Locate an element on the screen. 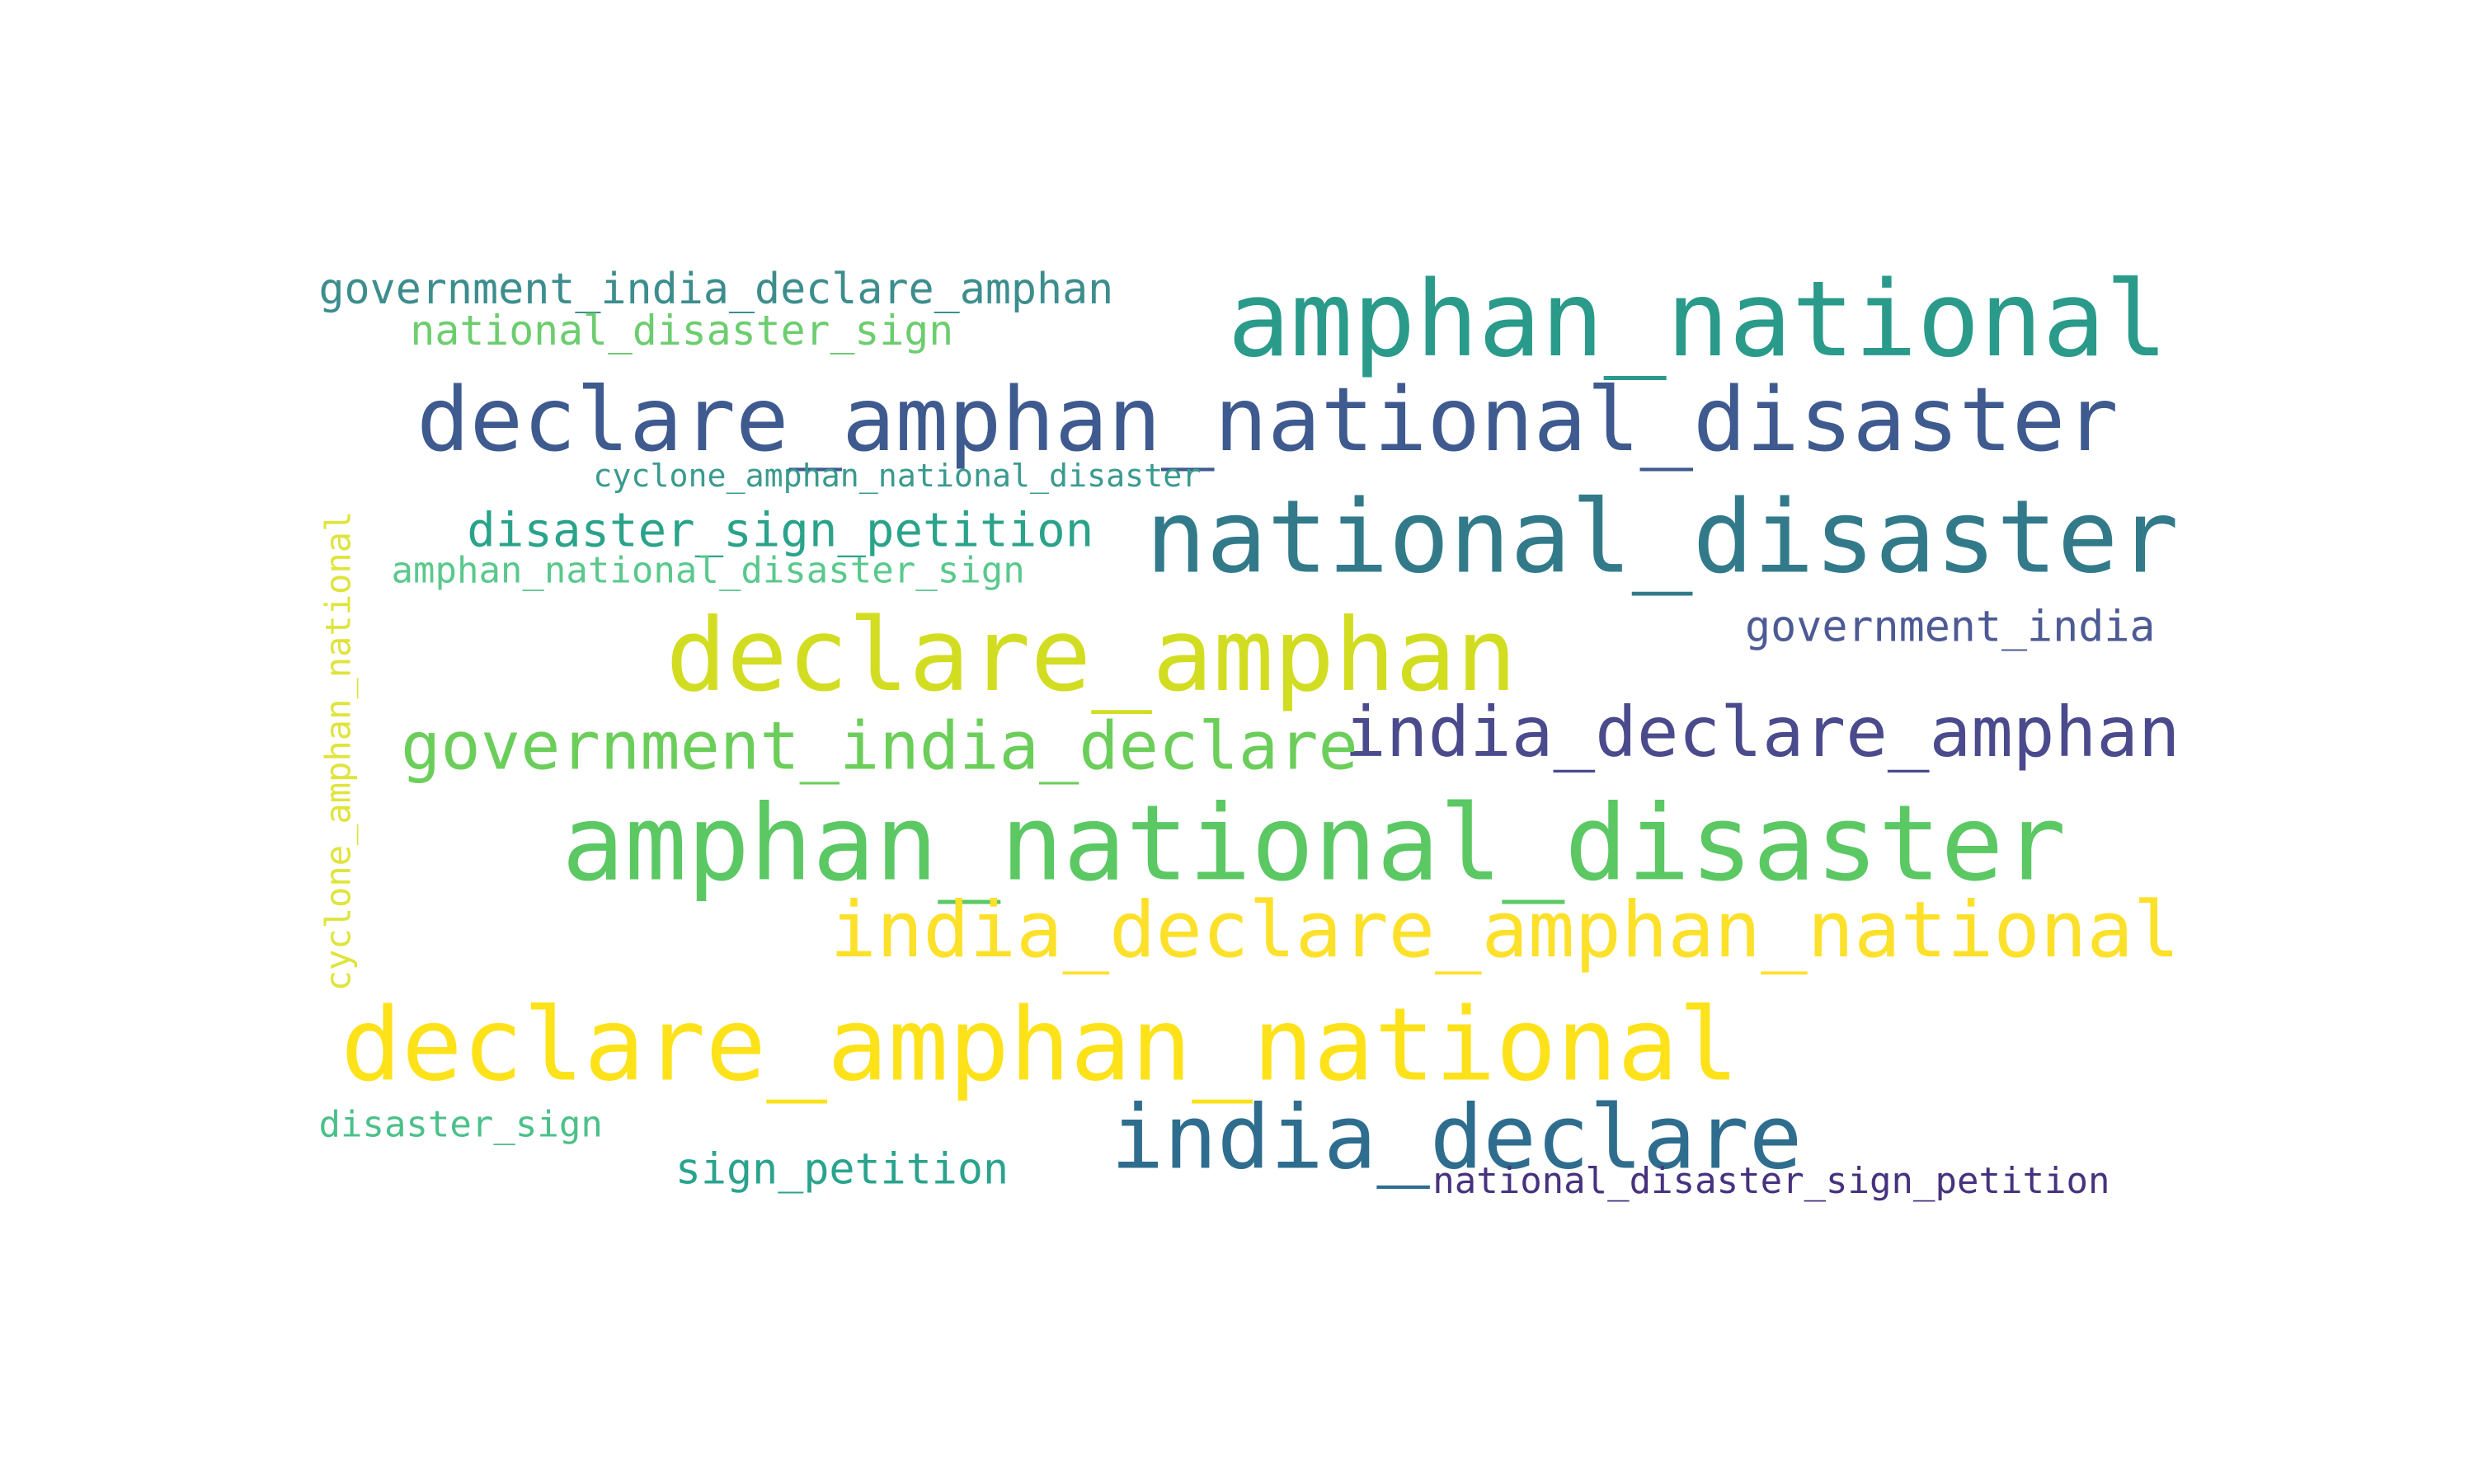 This screenshot has width=2474, height=1484. word-government-india: government_india is located at coordinates (1950, 627).